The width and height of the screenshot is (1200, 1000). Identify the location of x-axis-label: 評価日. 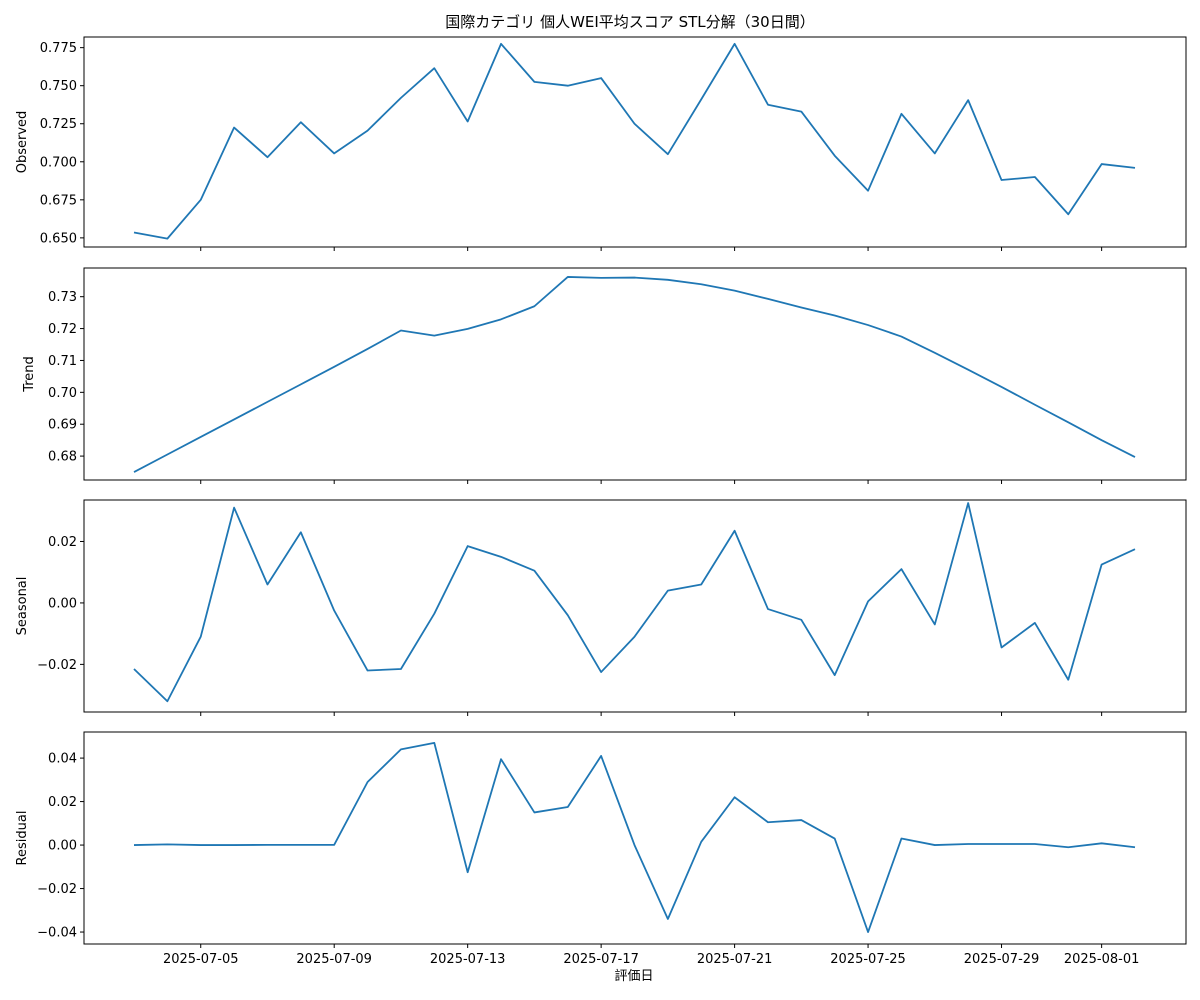
(633, 976).